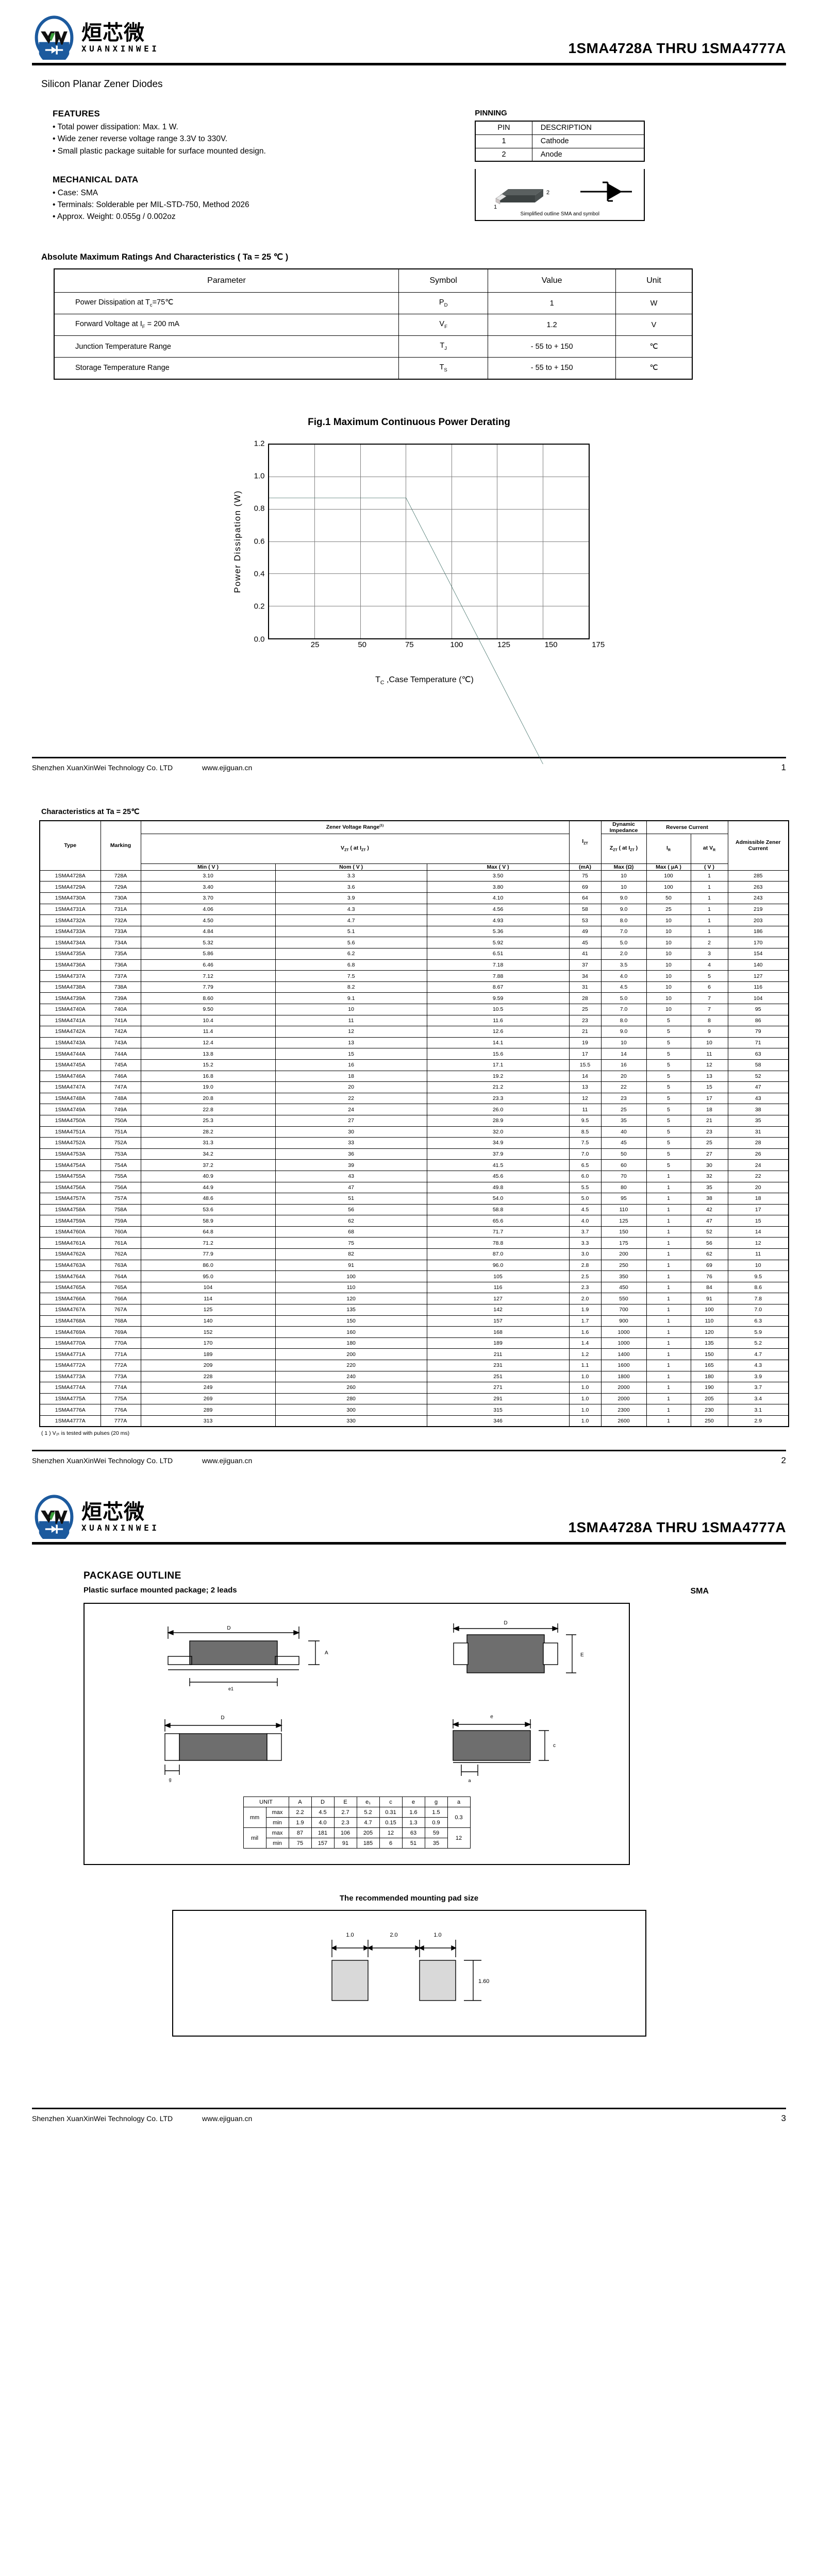 The height and width of the screenshot is (2576, 818). I want to click on chars-col-vzt: VZT ( at IZT ), so click(355, 848).